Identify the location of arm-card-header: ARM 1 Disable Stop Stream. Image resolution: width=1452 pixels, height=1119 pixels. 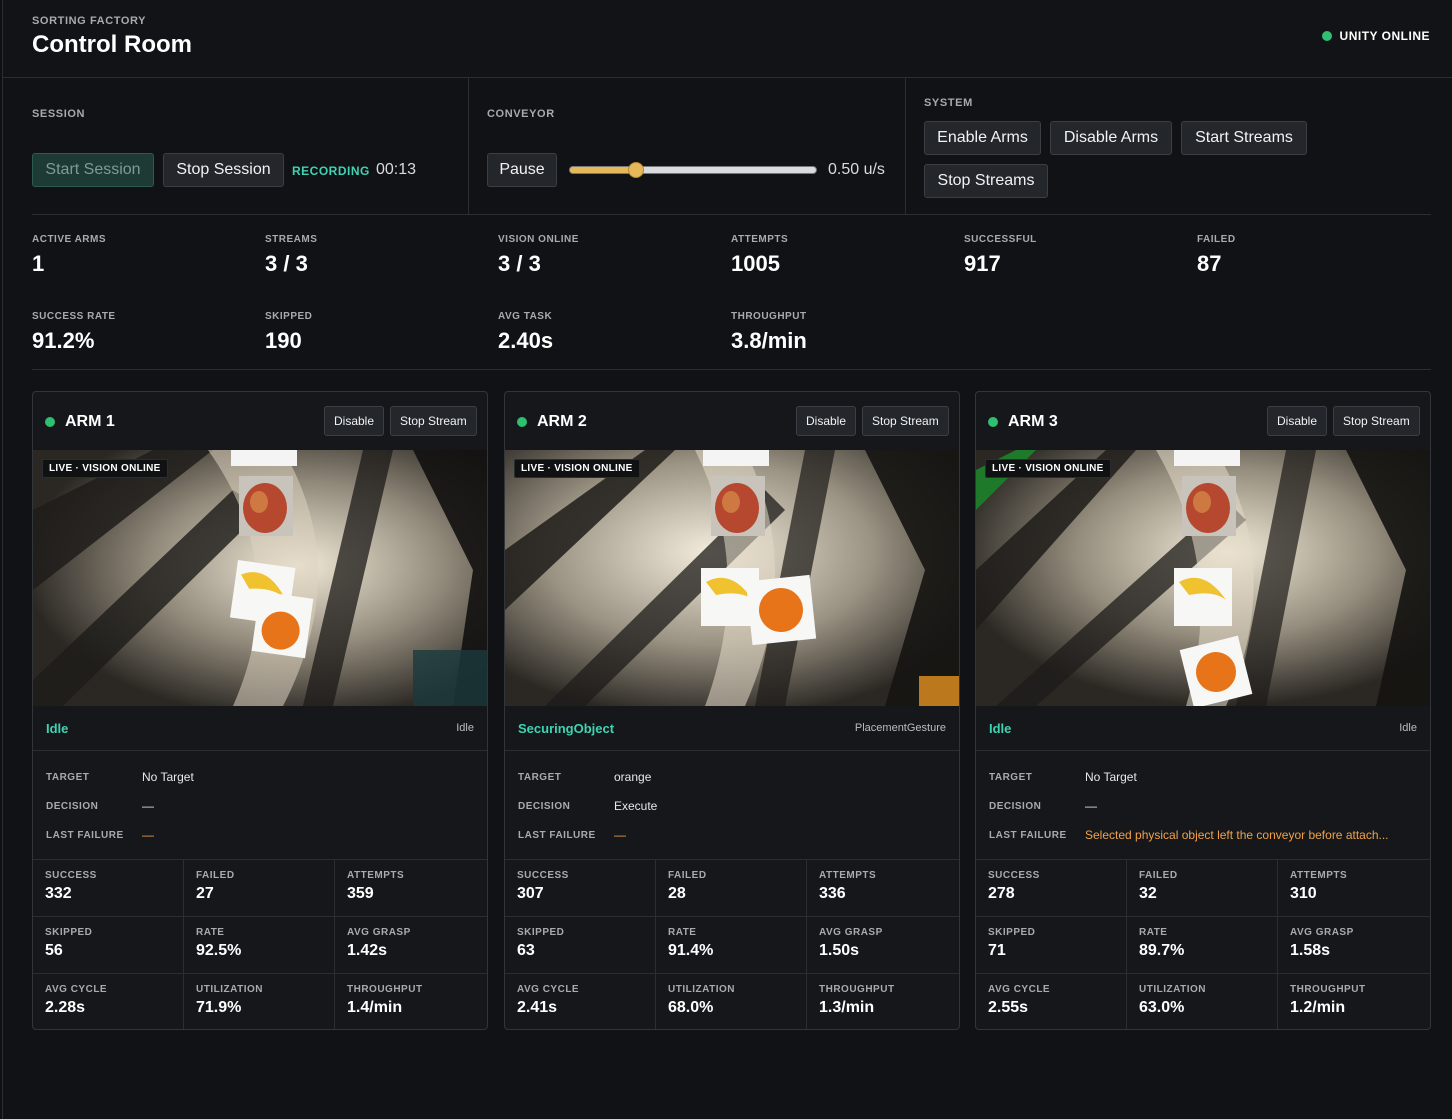
(260, 421).